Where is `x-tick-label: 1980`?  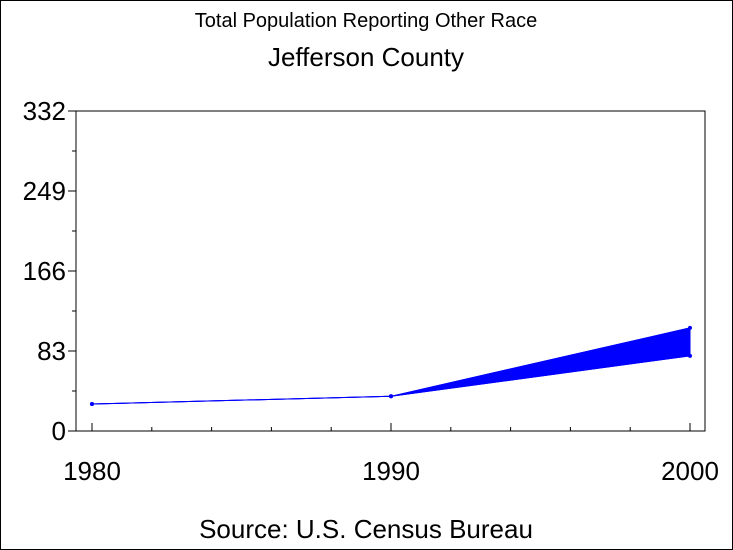 x-tick-label: 1980 is located at coordinates (92, 471).